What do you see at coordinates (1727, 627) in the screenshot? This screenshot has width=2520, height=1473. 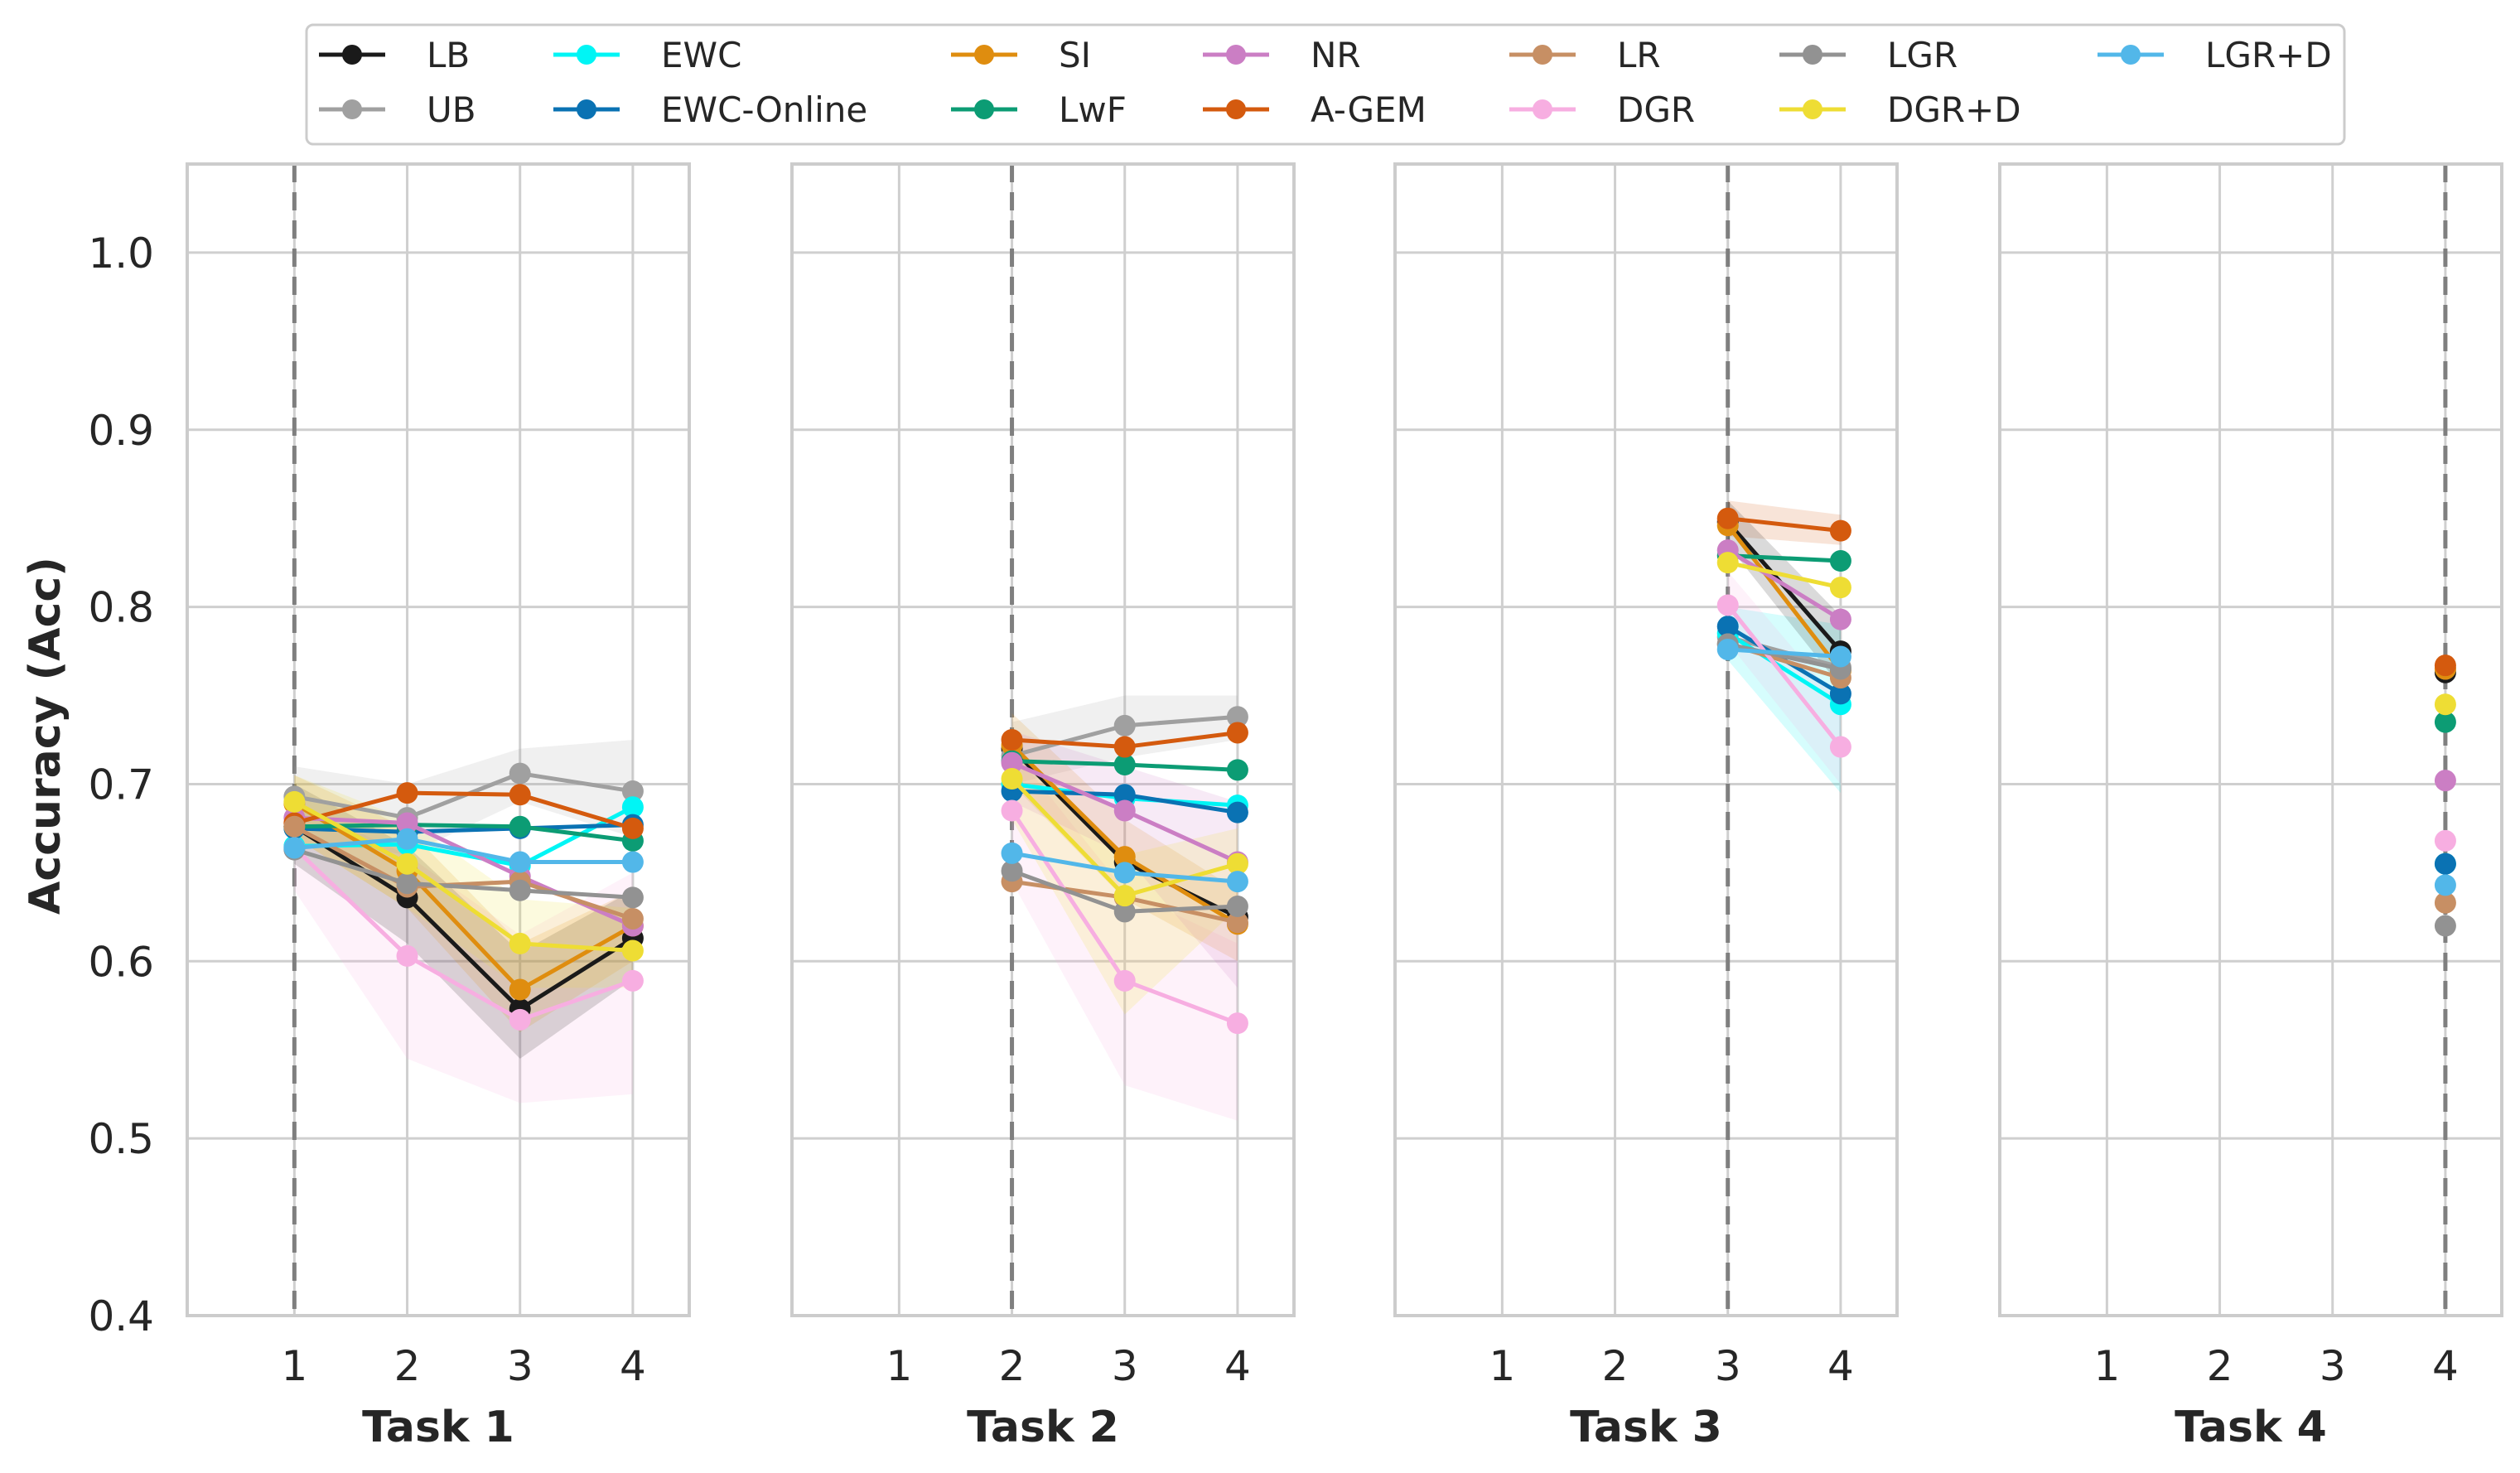 I see `point-ewc-online-x3` at bounding box center [1727, 627].